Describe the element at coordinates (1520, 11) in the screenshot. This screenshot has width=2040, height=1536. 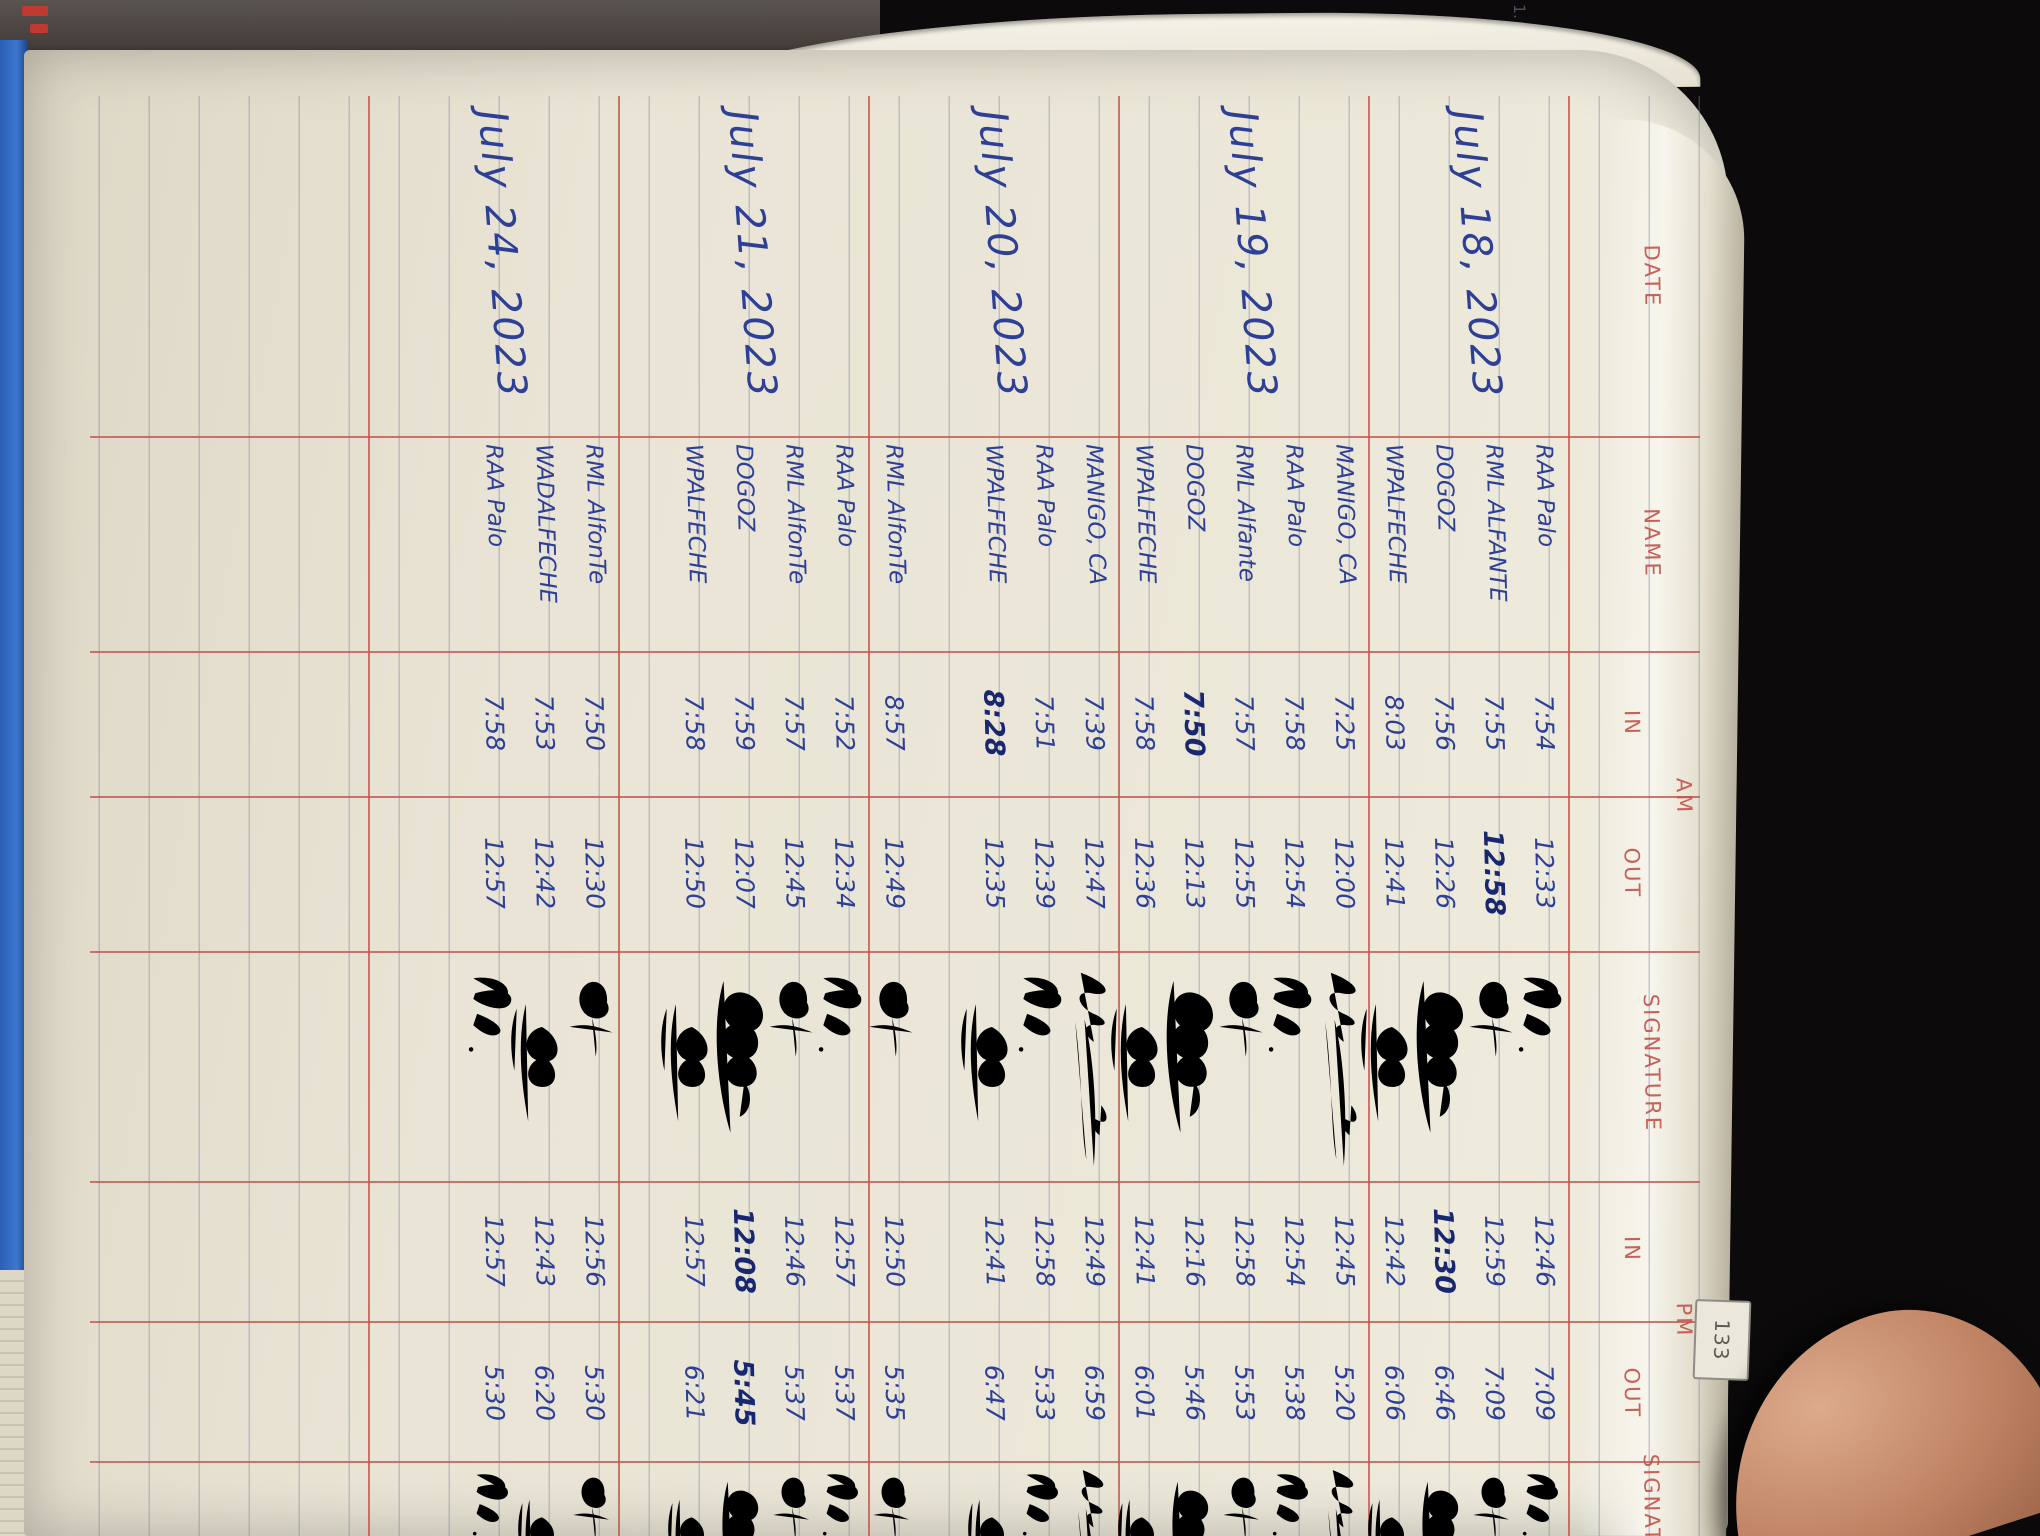
I see `corner-pen-mark: 1.` at that location.